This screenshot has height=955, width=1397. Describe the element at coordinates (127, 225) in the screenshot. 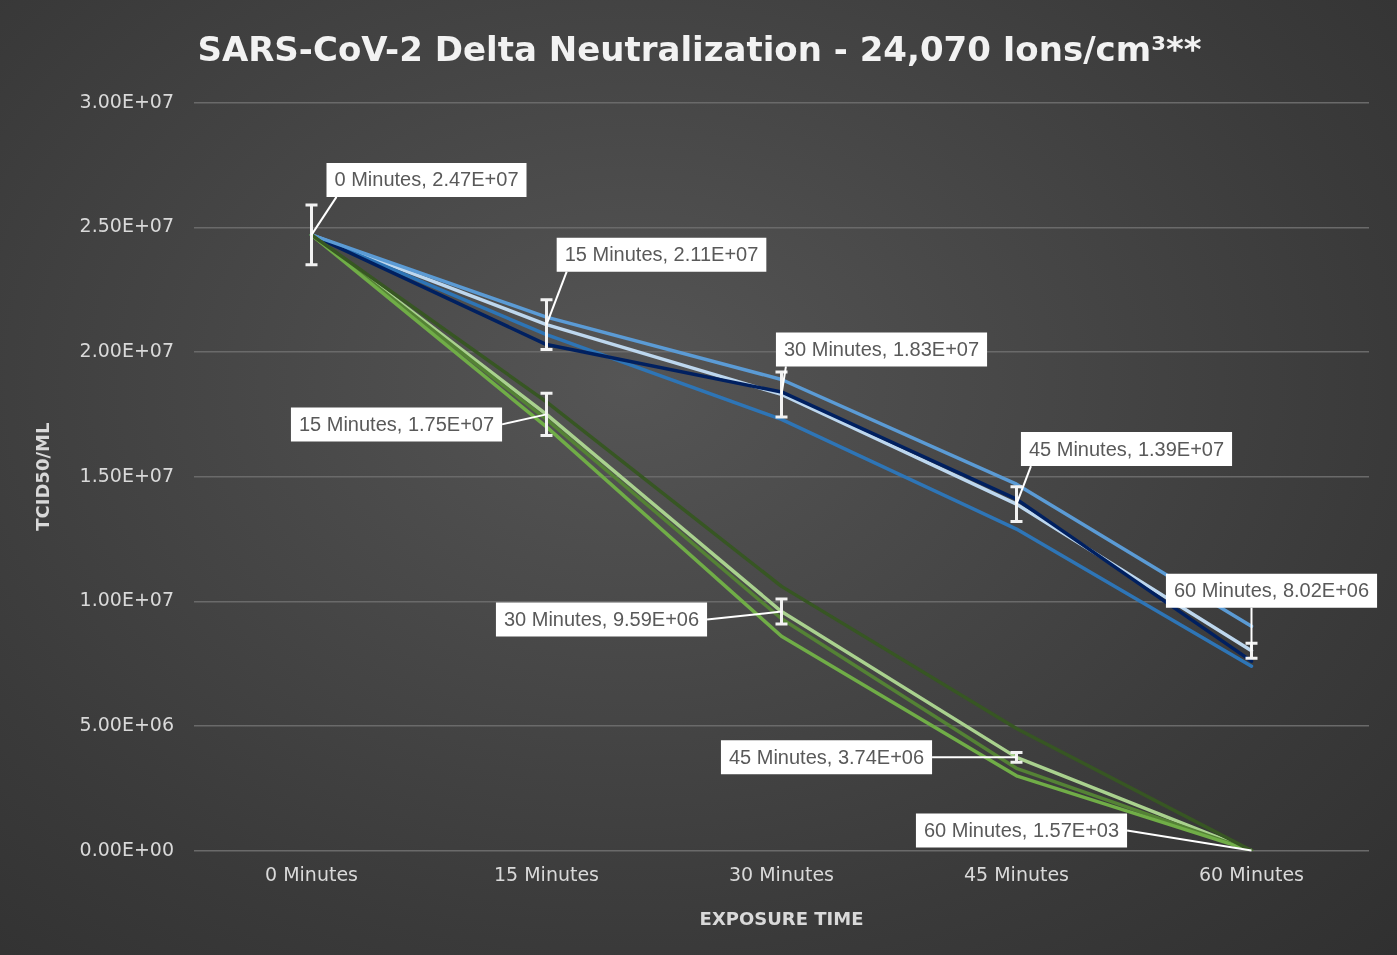

I see `y-tick-label: 2.50E+07` at that location.